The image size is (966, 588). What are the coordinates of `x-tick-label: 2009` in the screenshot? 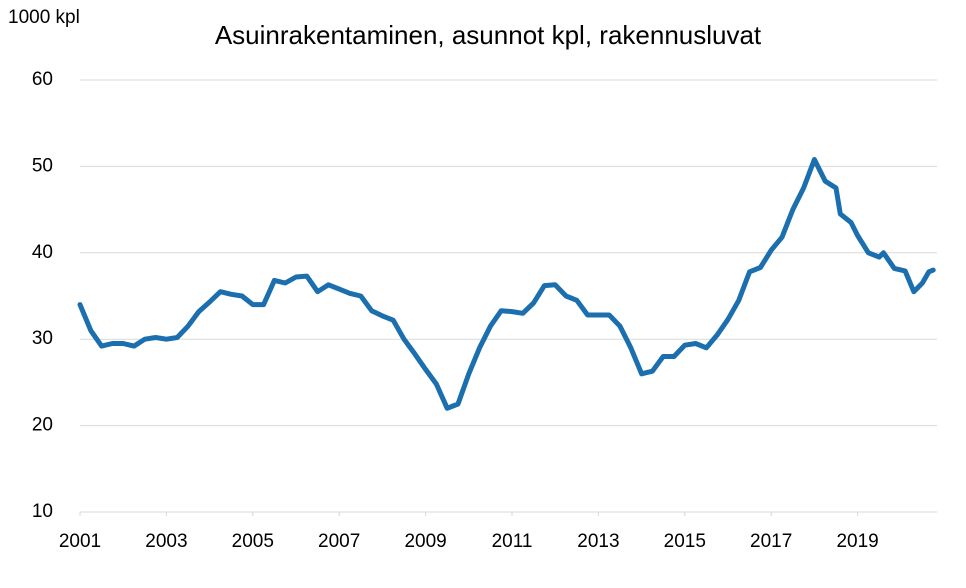 It's located at (425, 541).